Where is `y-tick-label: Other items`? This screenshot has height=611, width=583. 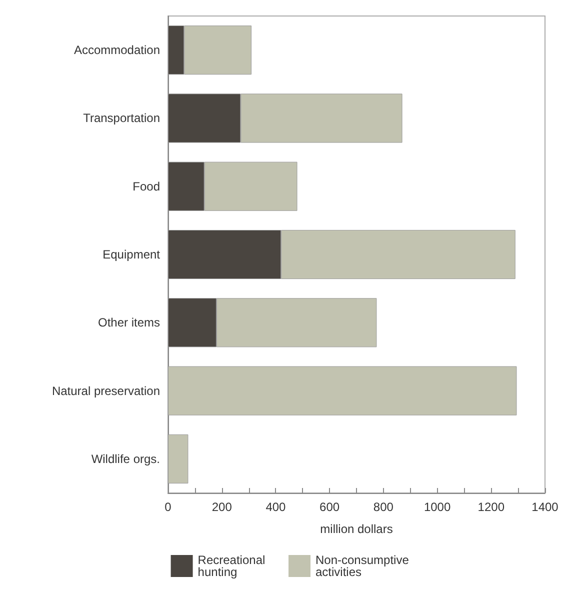
y-tick-label: Other items is located at coordinates (129, 323).